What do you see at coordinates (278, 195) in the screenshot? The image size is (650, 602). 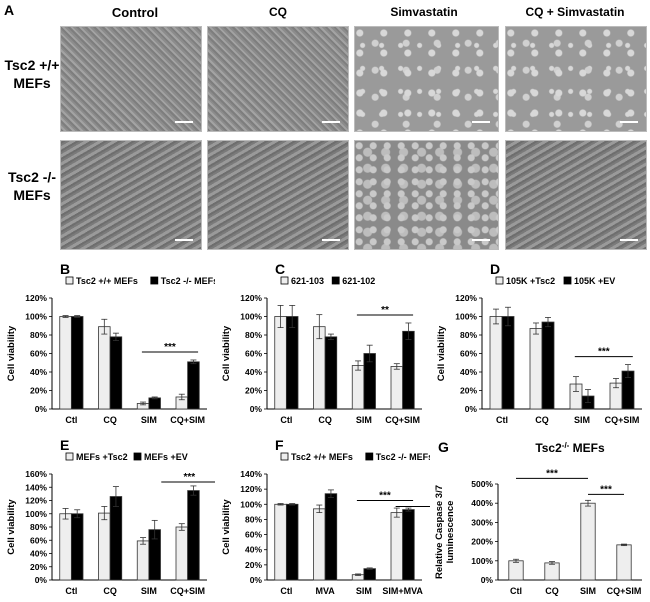 I see `micrograph-cq-ko` at bounding box center [278, 195].